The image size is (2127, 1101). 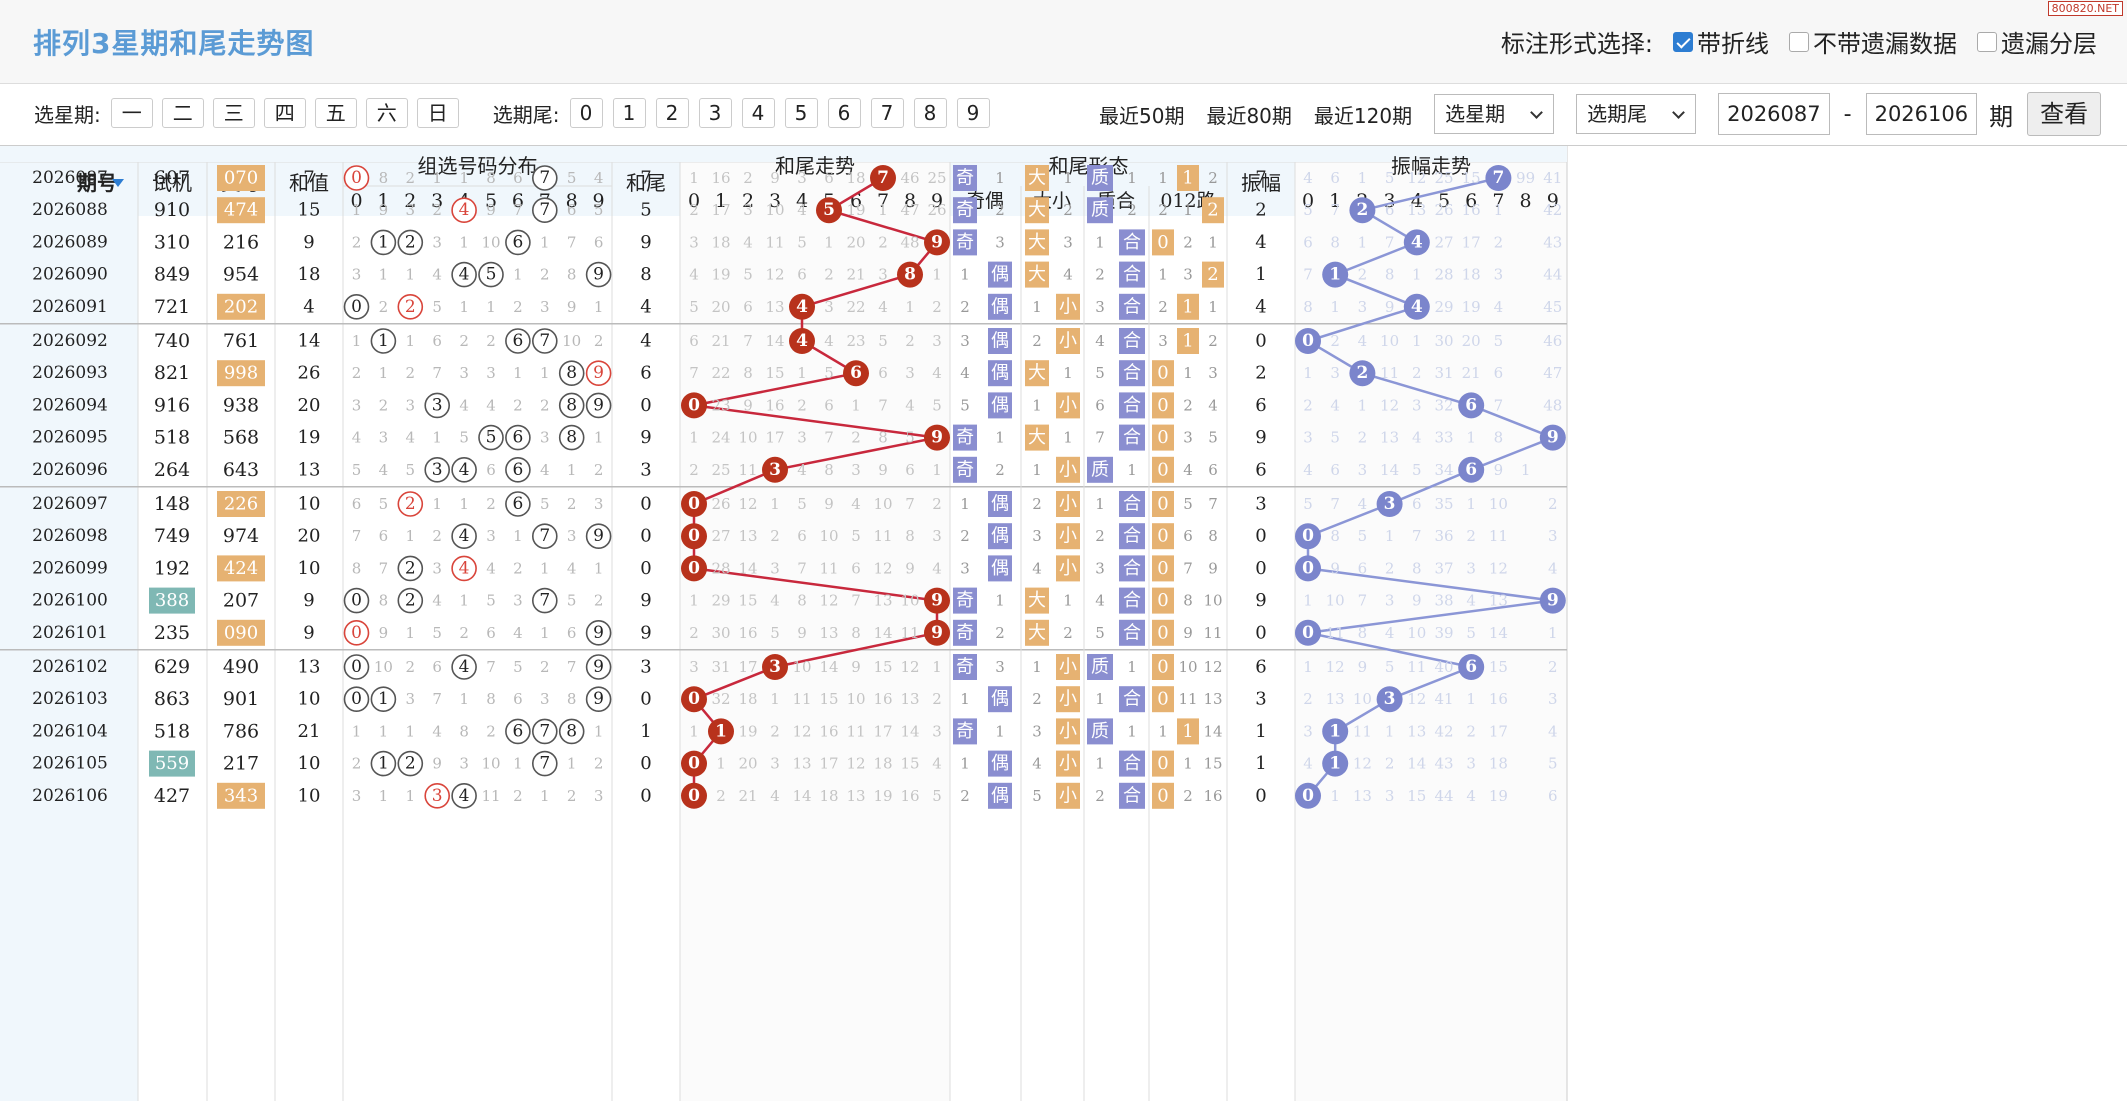 I want to click on group-hit: 8, so click(x=571, y=731).